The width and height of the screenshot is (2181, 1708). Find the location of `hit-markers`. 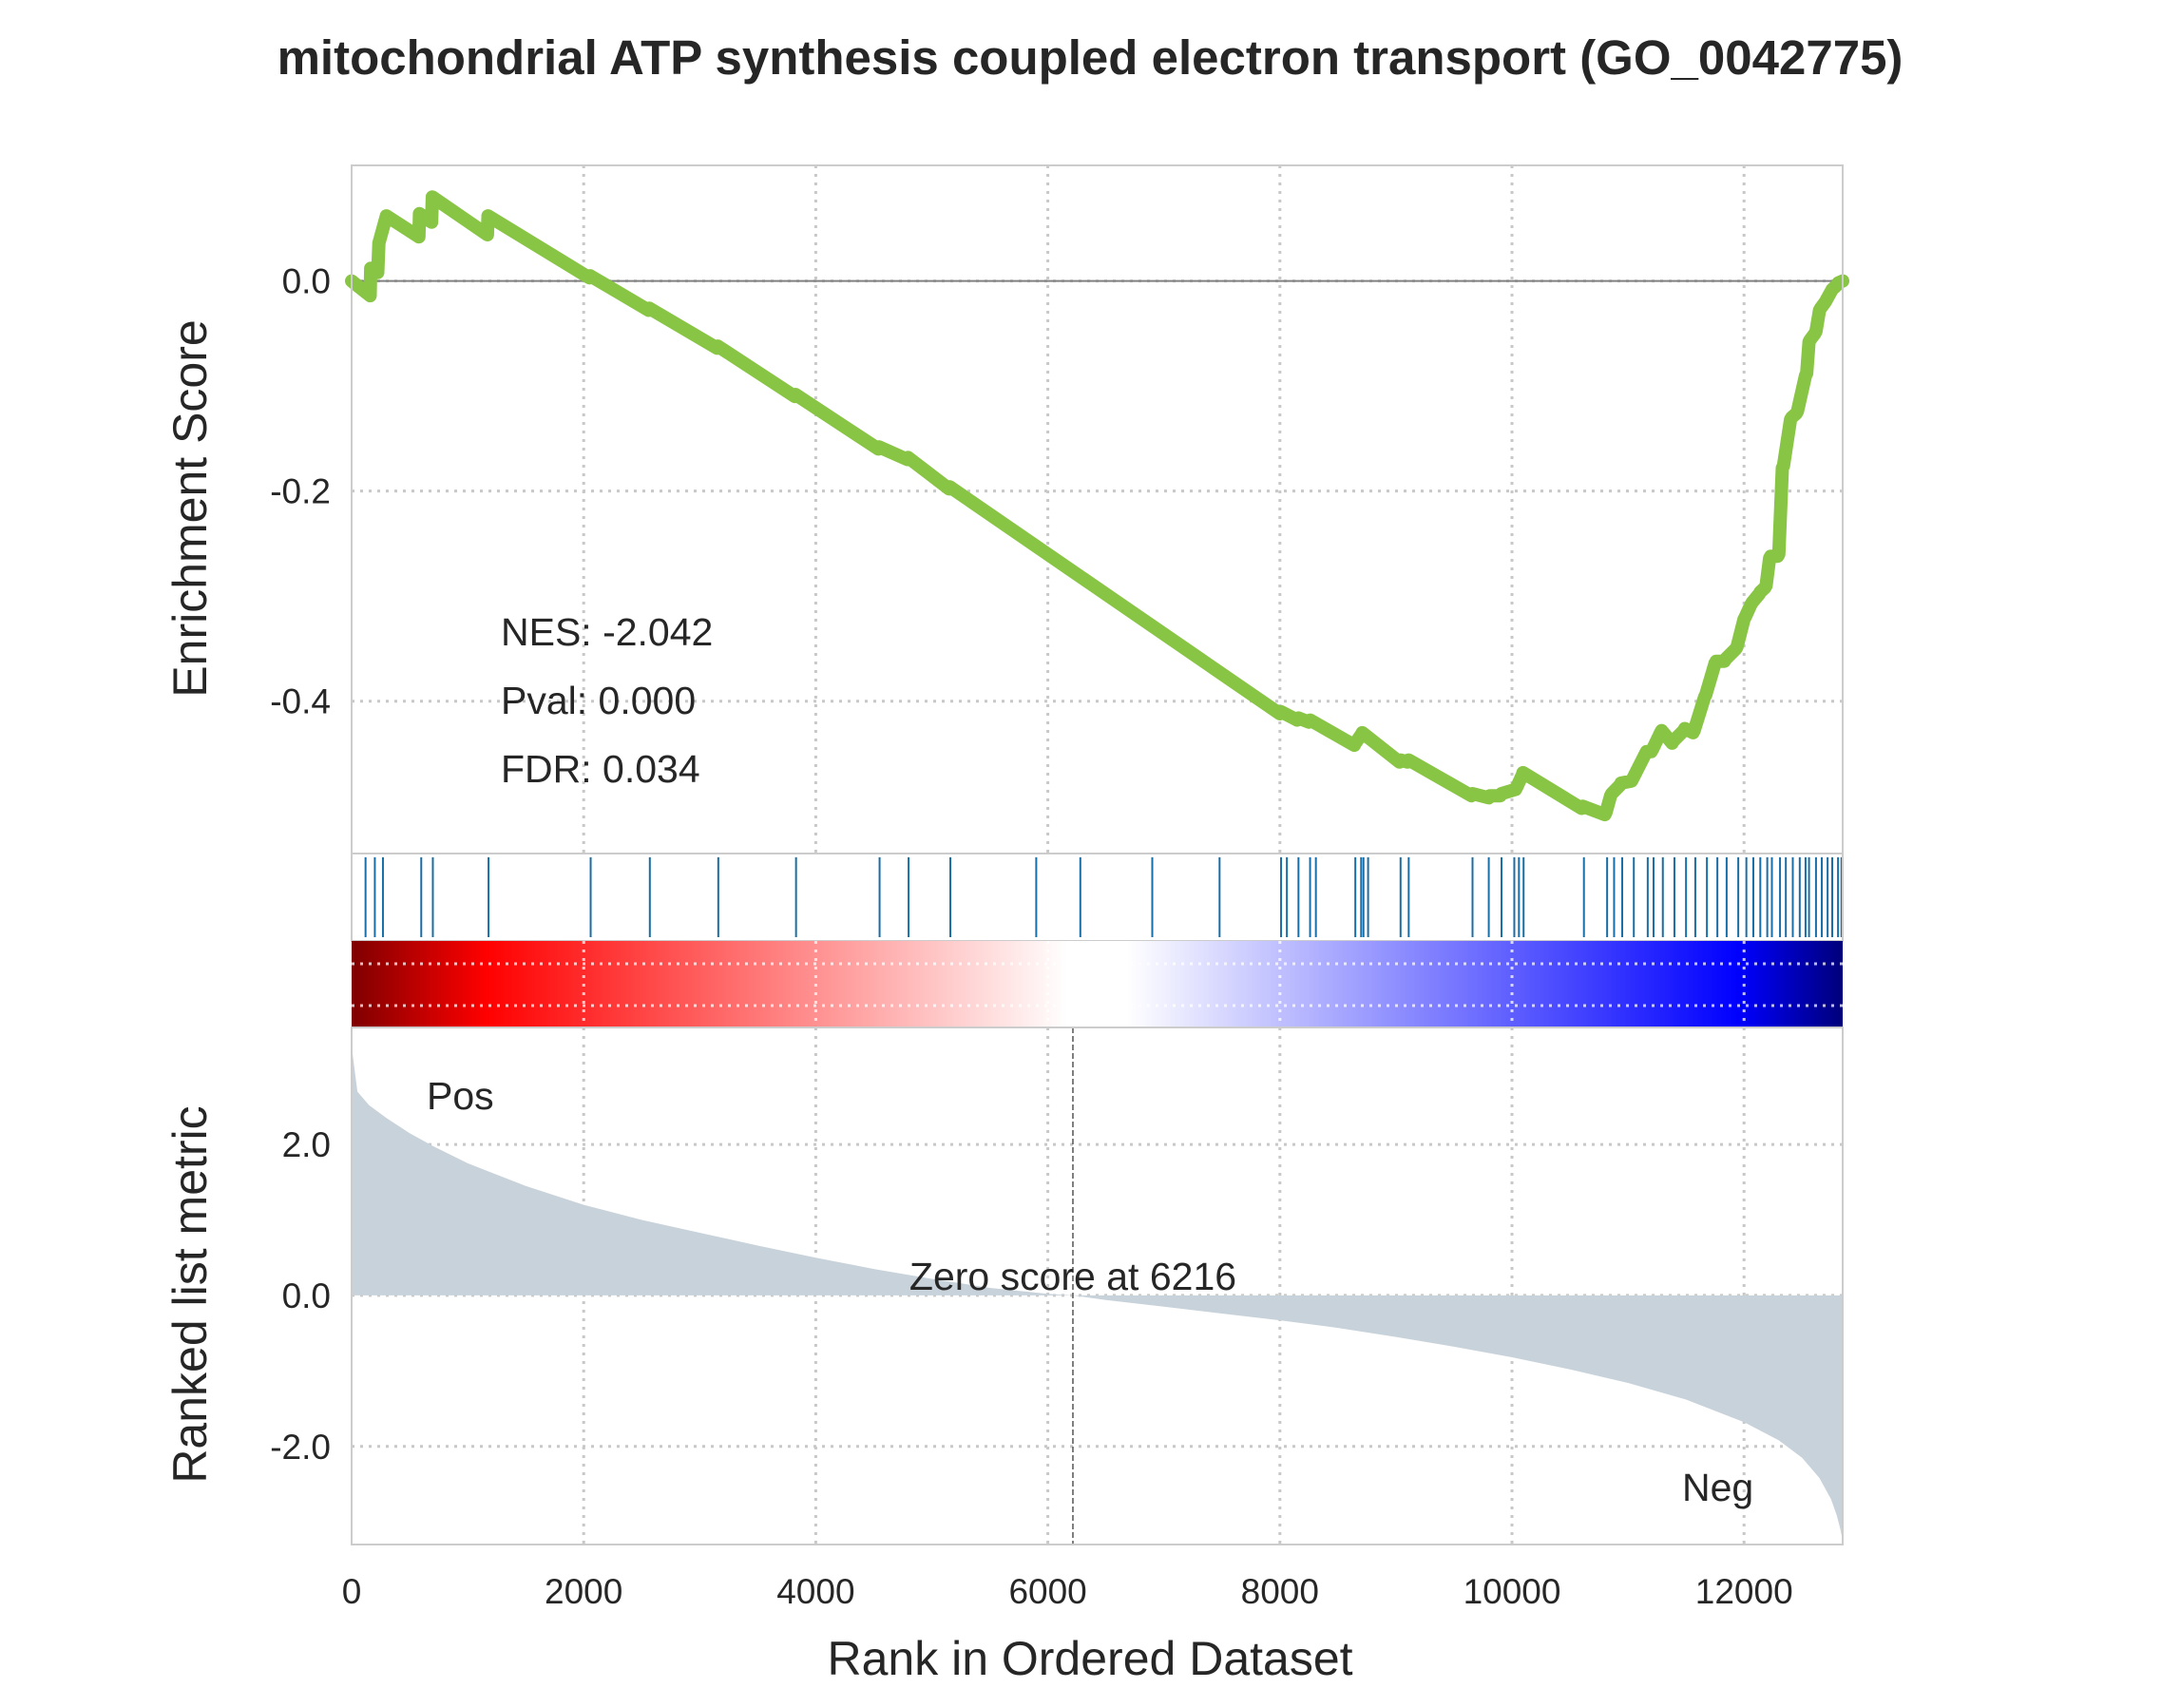

hit-markers is located at coordinates (1103, 897).